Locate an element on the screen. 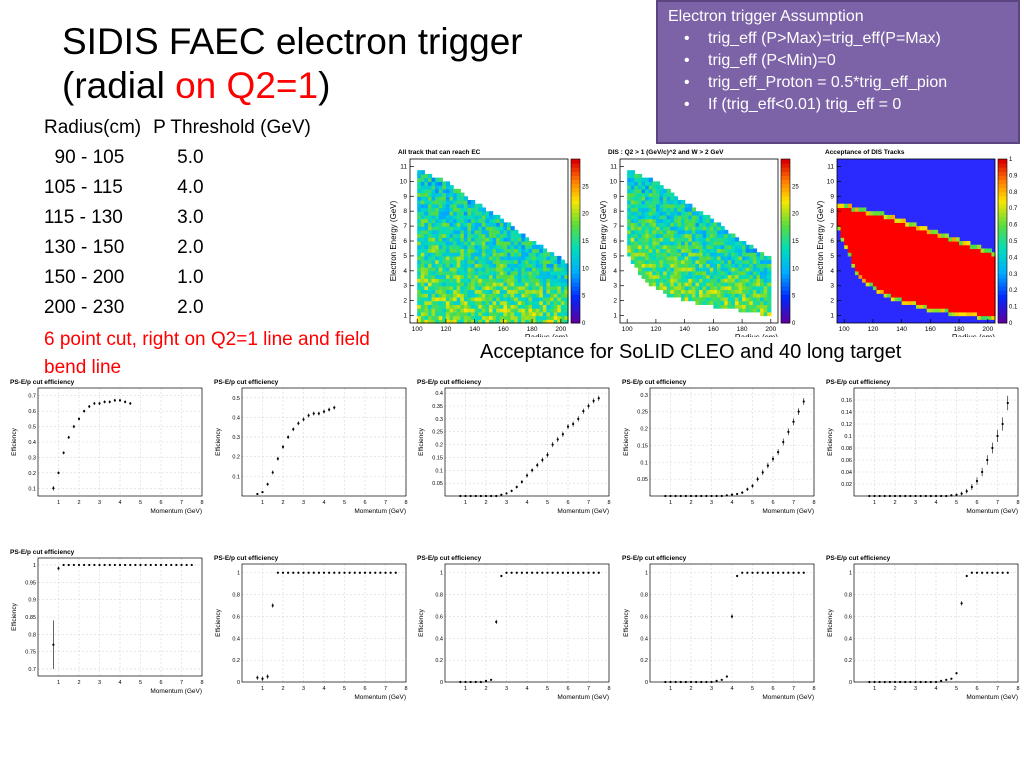 The height and width of the screenshot is (768, 1024). x-tick-label: 7 is located at coordinates (385, 689).